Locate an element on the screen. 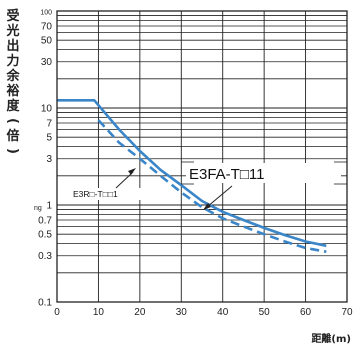 The height and width of the screenshot is (345, 355). annotation-e3r: E3R□-T□□1 is located at coordinates (114, 184).